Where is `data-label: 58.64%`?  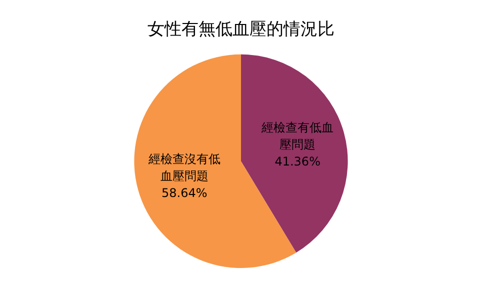 data-label: 58.64% is located at coordinates (185, 193).